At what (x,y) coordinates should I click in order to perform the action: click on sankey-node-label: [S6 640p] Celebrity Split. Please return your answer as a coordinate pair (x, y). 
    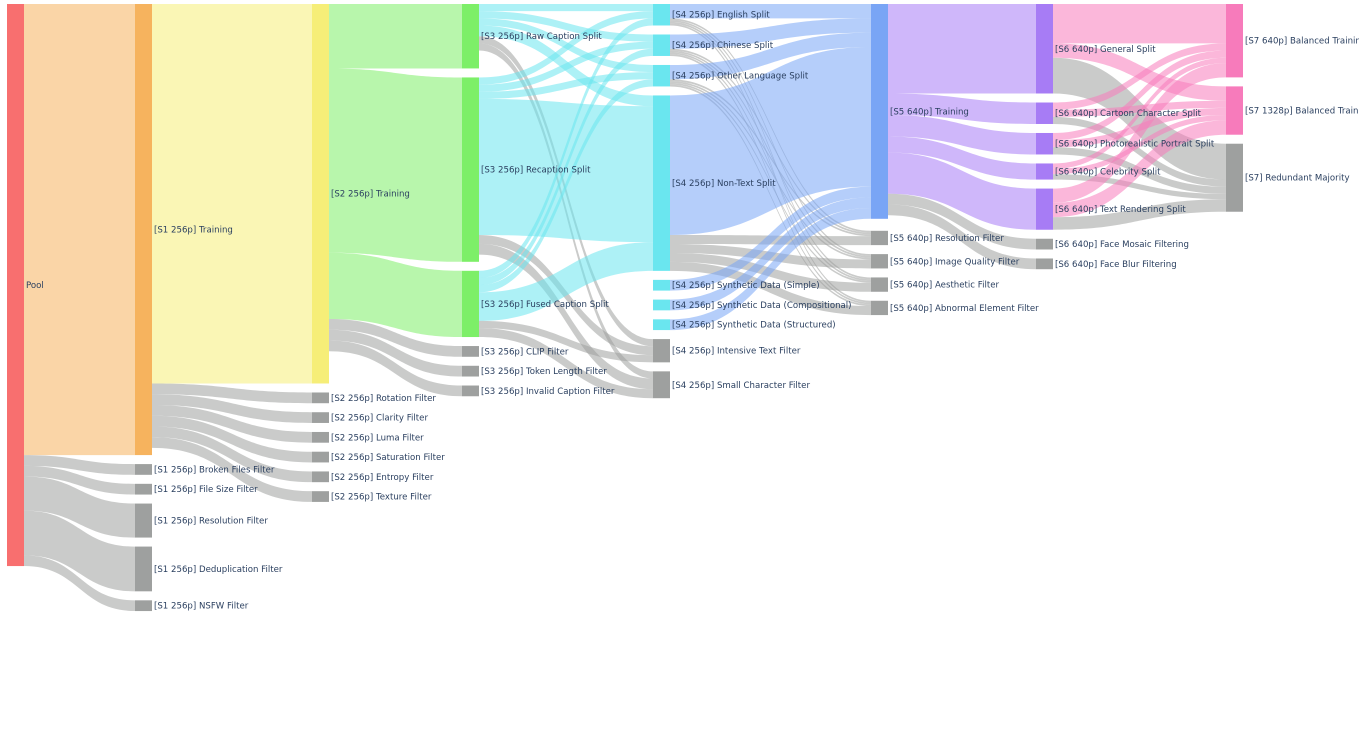
    Looking at the image, I should click on (1108, 173).